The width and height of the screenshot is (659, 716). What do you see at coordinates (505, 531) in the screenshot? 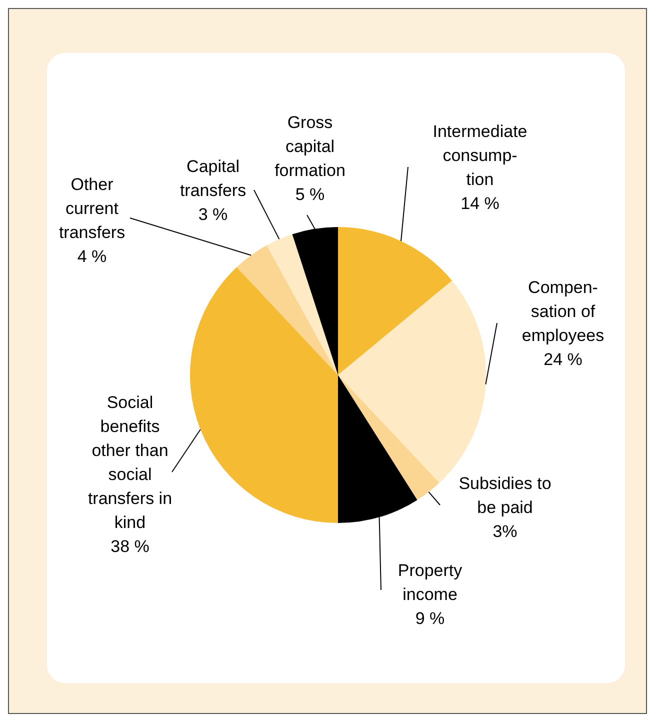
I see `data-label: 3%` at bounding box center [505, 531].